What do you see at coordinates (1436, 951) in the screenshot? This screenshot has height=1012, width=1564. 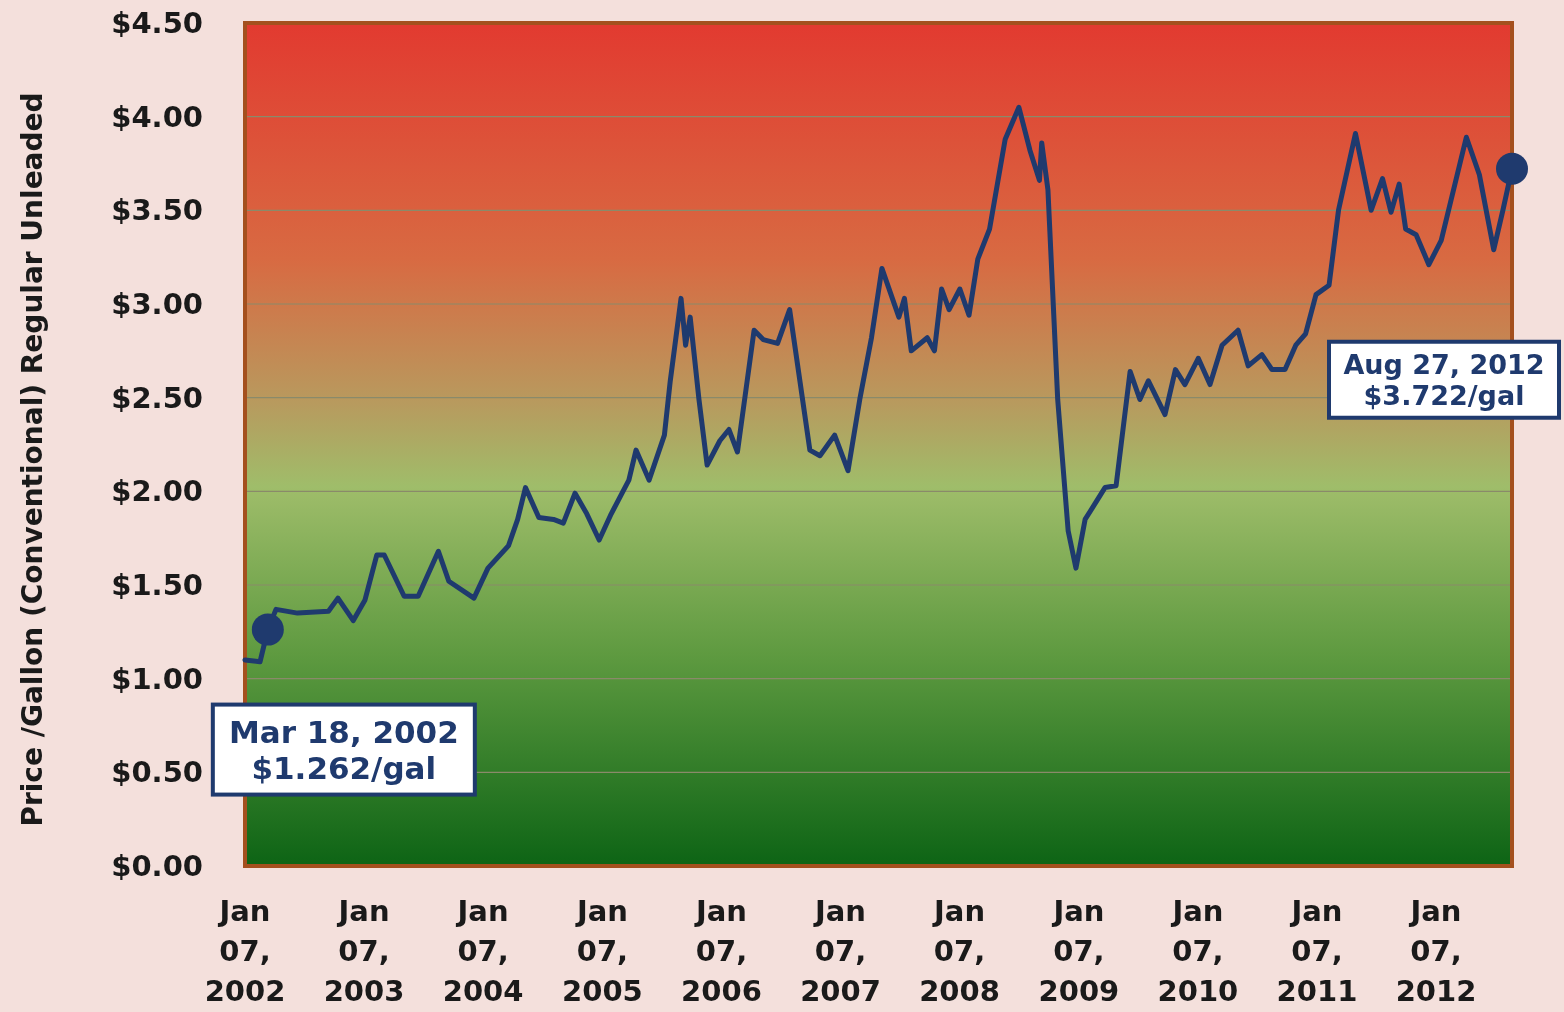 I see `x-tick-label: Jan 07, 2012` at bounding box center [1436, 951].